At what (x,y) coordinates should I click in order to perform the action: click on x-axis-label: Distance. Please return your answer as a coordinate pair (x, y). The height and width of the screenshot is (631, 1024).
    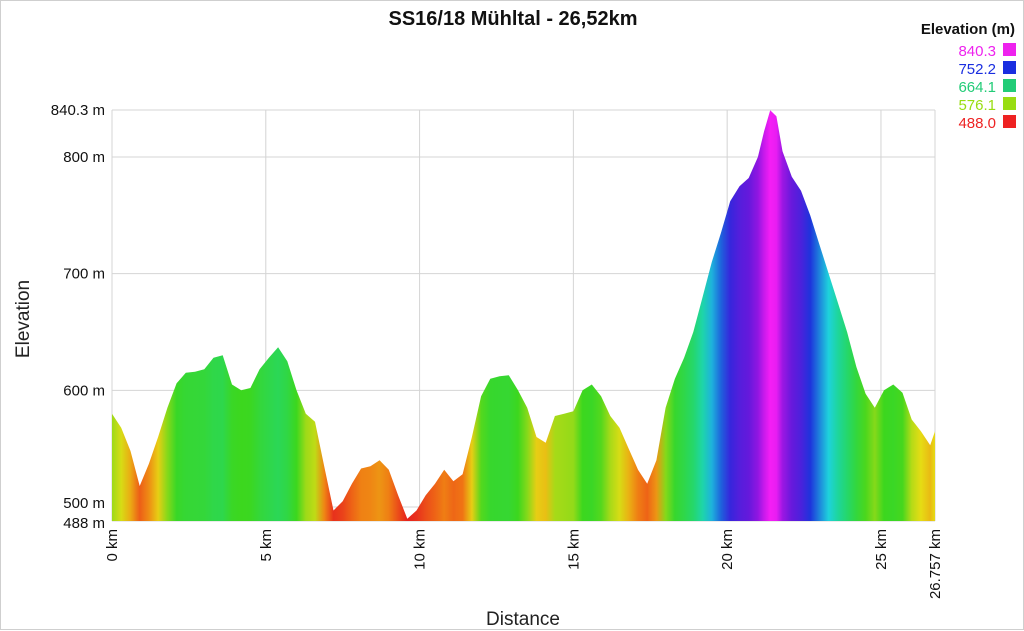
    Looking at the image, I should click on (523, 619).